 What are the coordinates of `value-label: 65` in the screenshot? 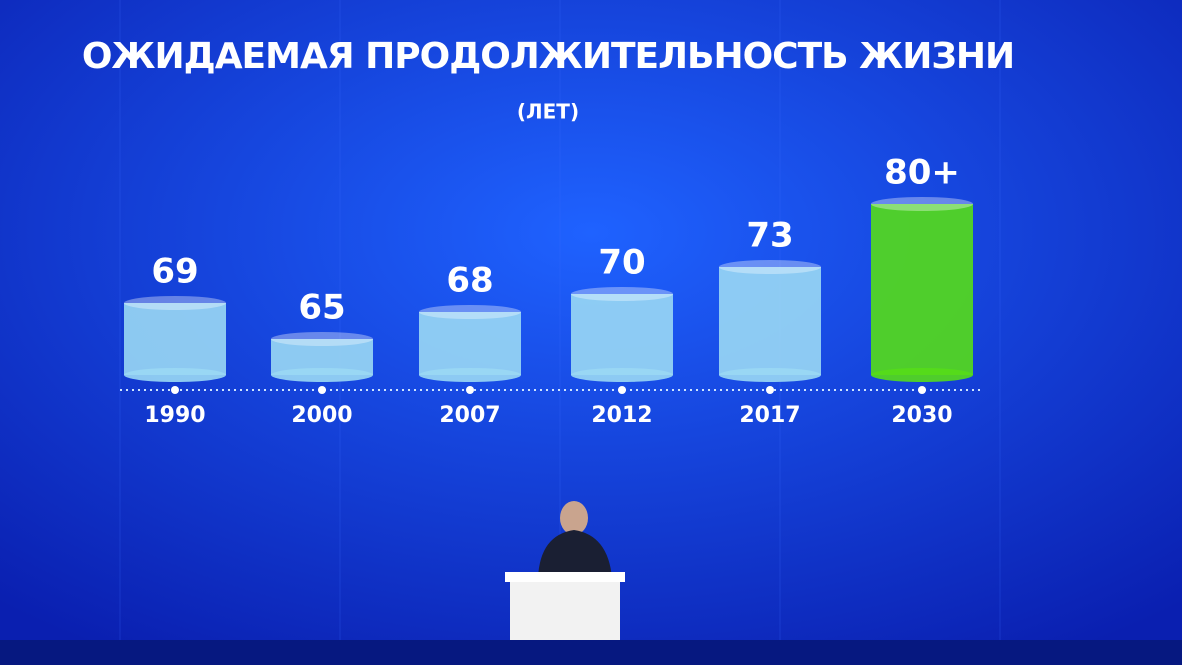 It's located at (321, 308).